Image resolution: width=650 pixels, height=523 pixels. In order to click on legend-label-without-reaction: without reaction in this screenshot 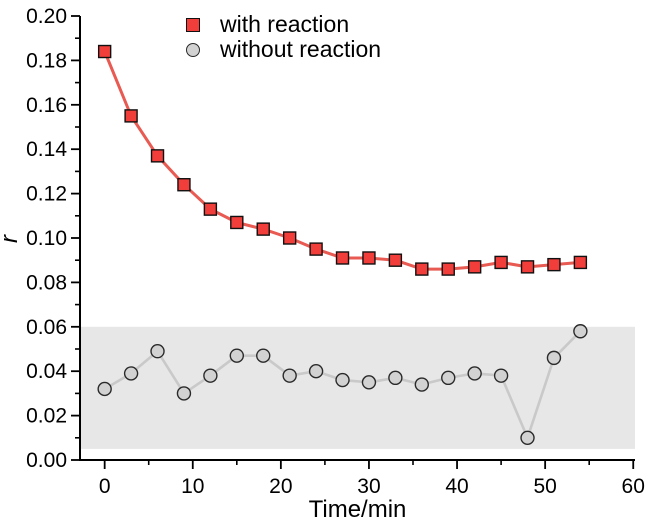, I will do `click(301, 49)`.